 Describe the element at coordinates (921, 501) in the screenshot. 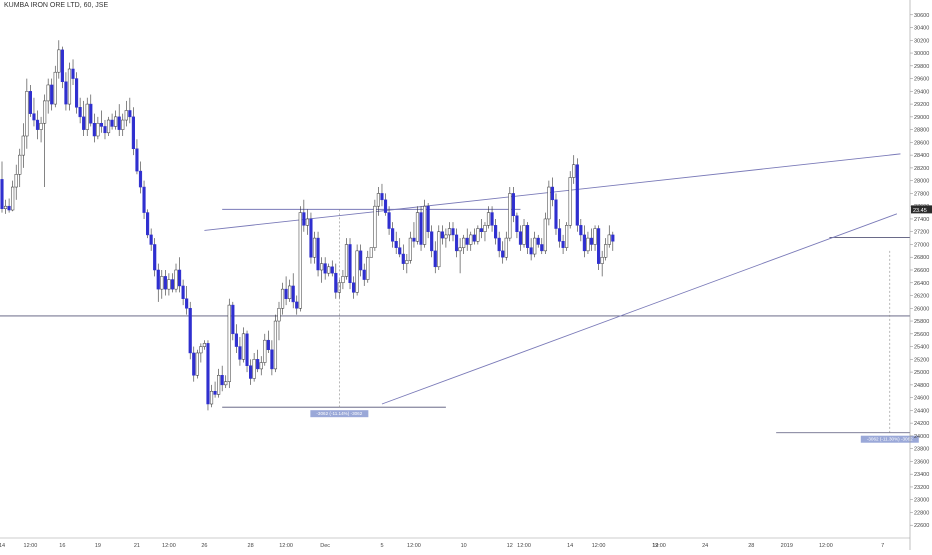

I see `y-tick-label: 23000` at that location.